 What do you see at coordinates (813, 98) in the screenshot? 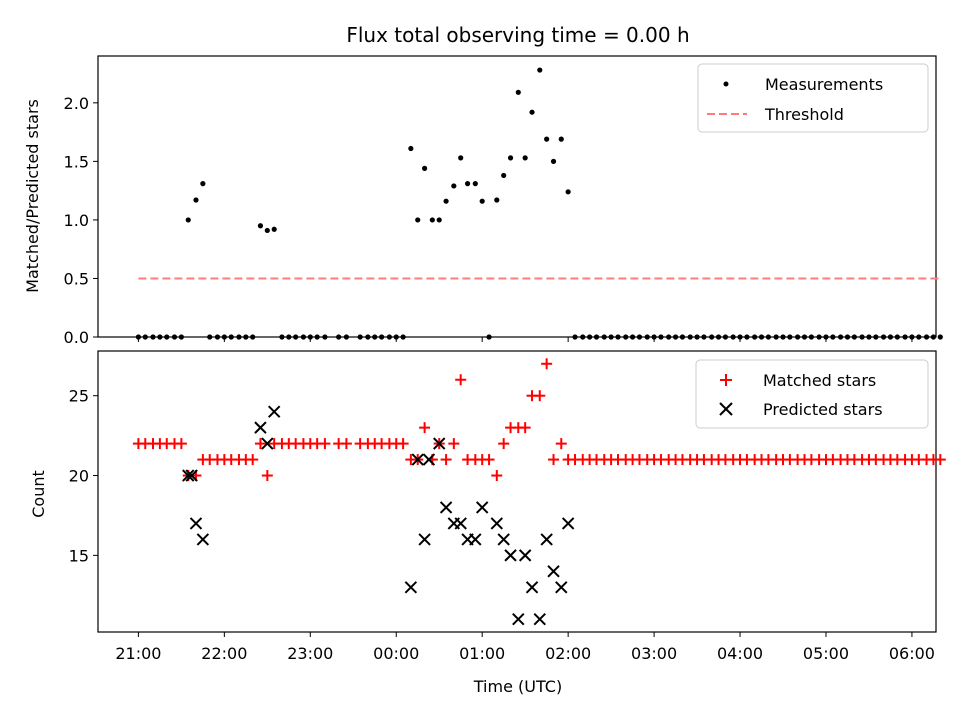
I see `top-legend: Measurements Threshold` at bounding box center [813, 98].